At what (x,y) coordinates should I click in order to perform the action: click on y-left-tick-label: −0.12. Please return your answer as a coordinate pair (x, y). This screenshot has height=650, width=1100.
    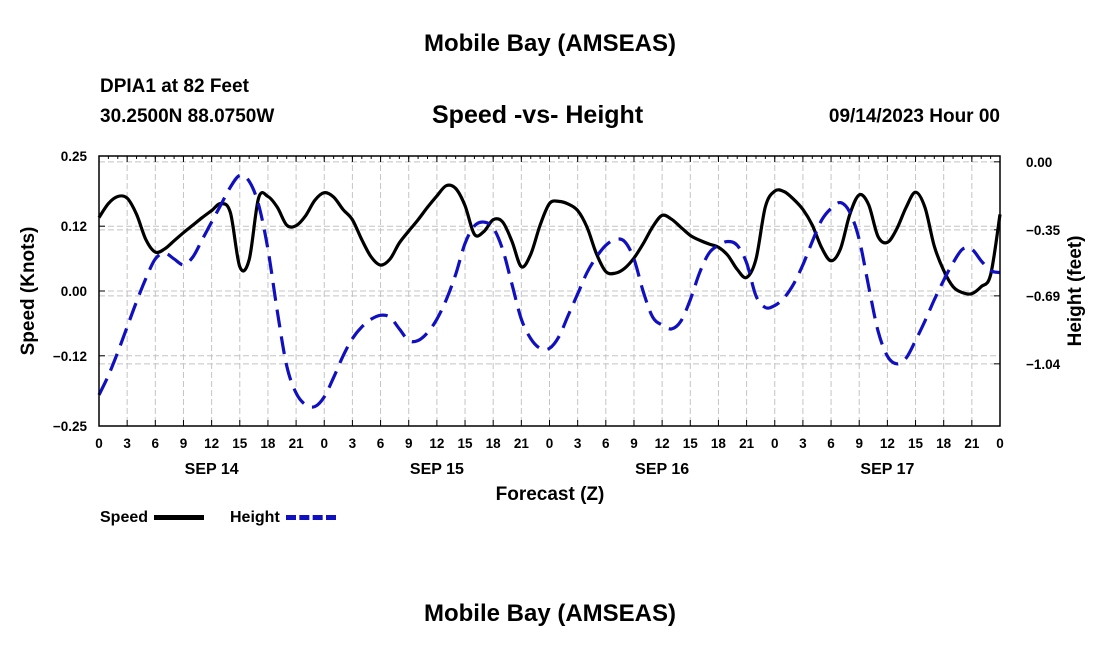
    Looking at the image, I should click on (70, 356).